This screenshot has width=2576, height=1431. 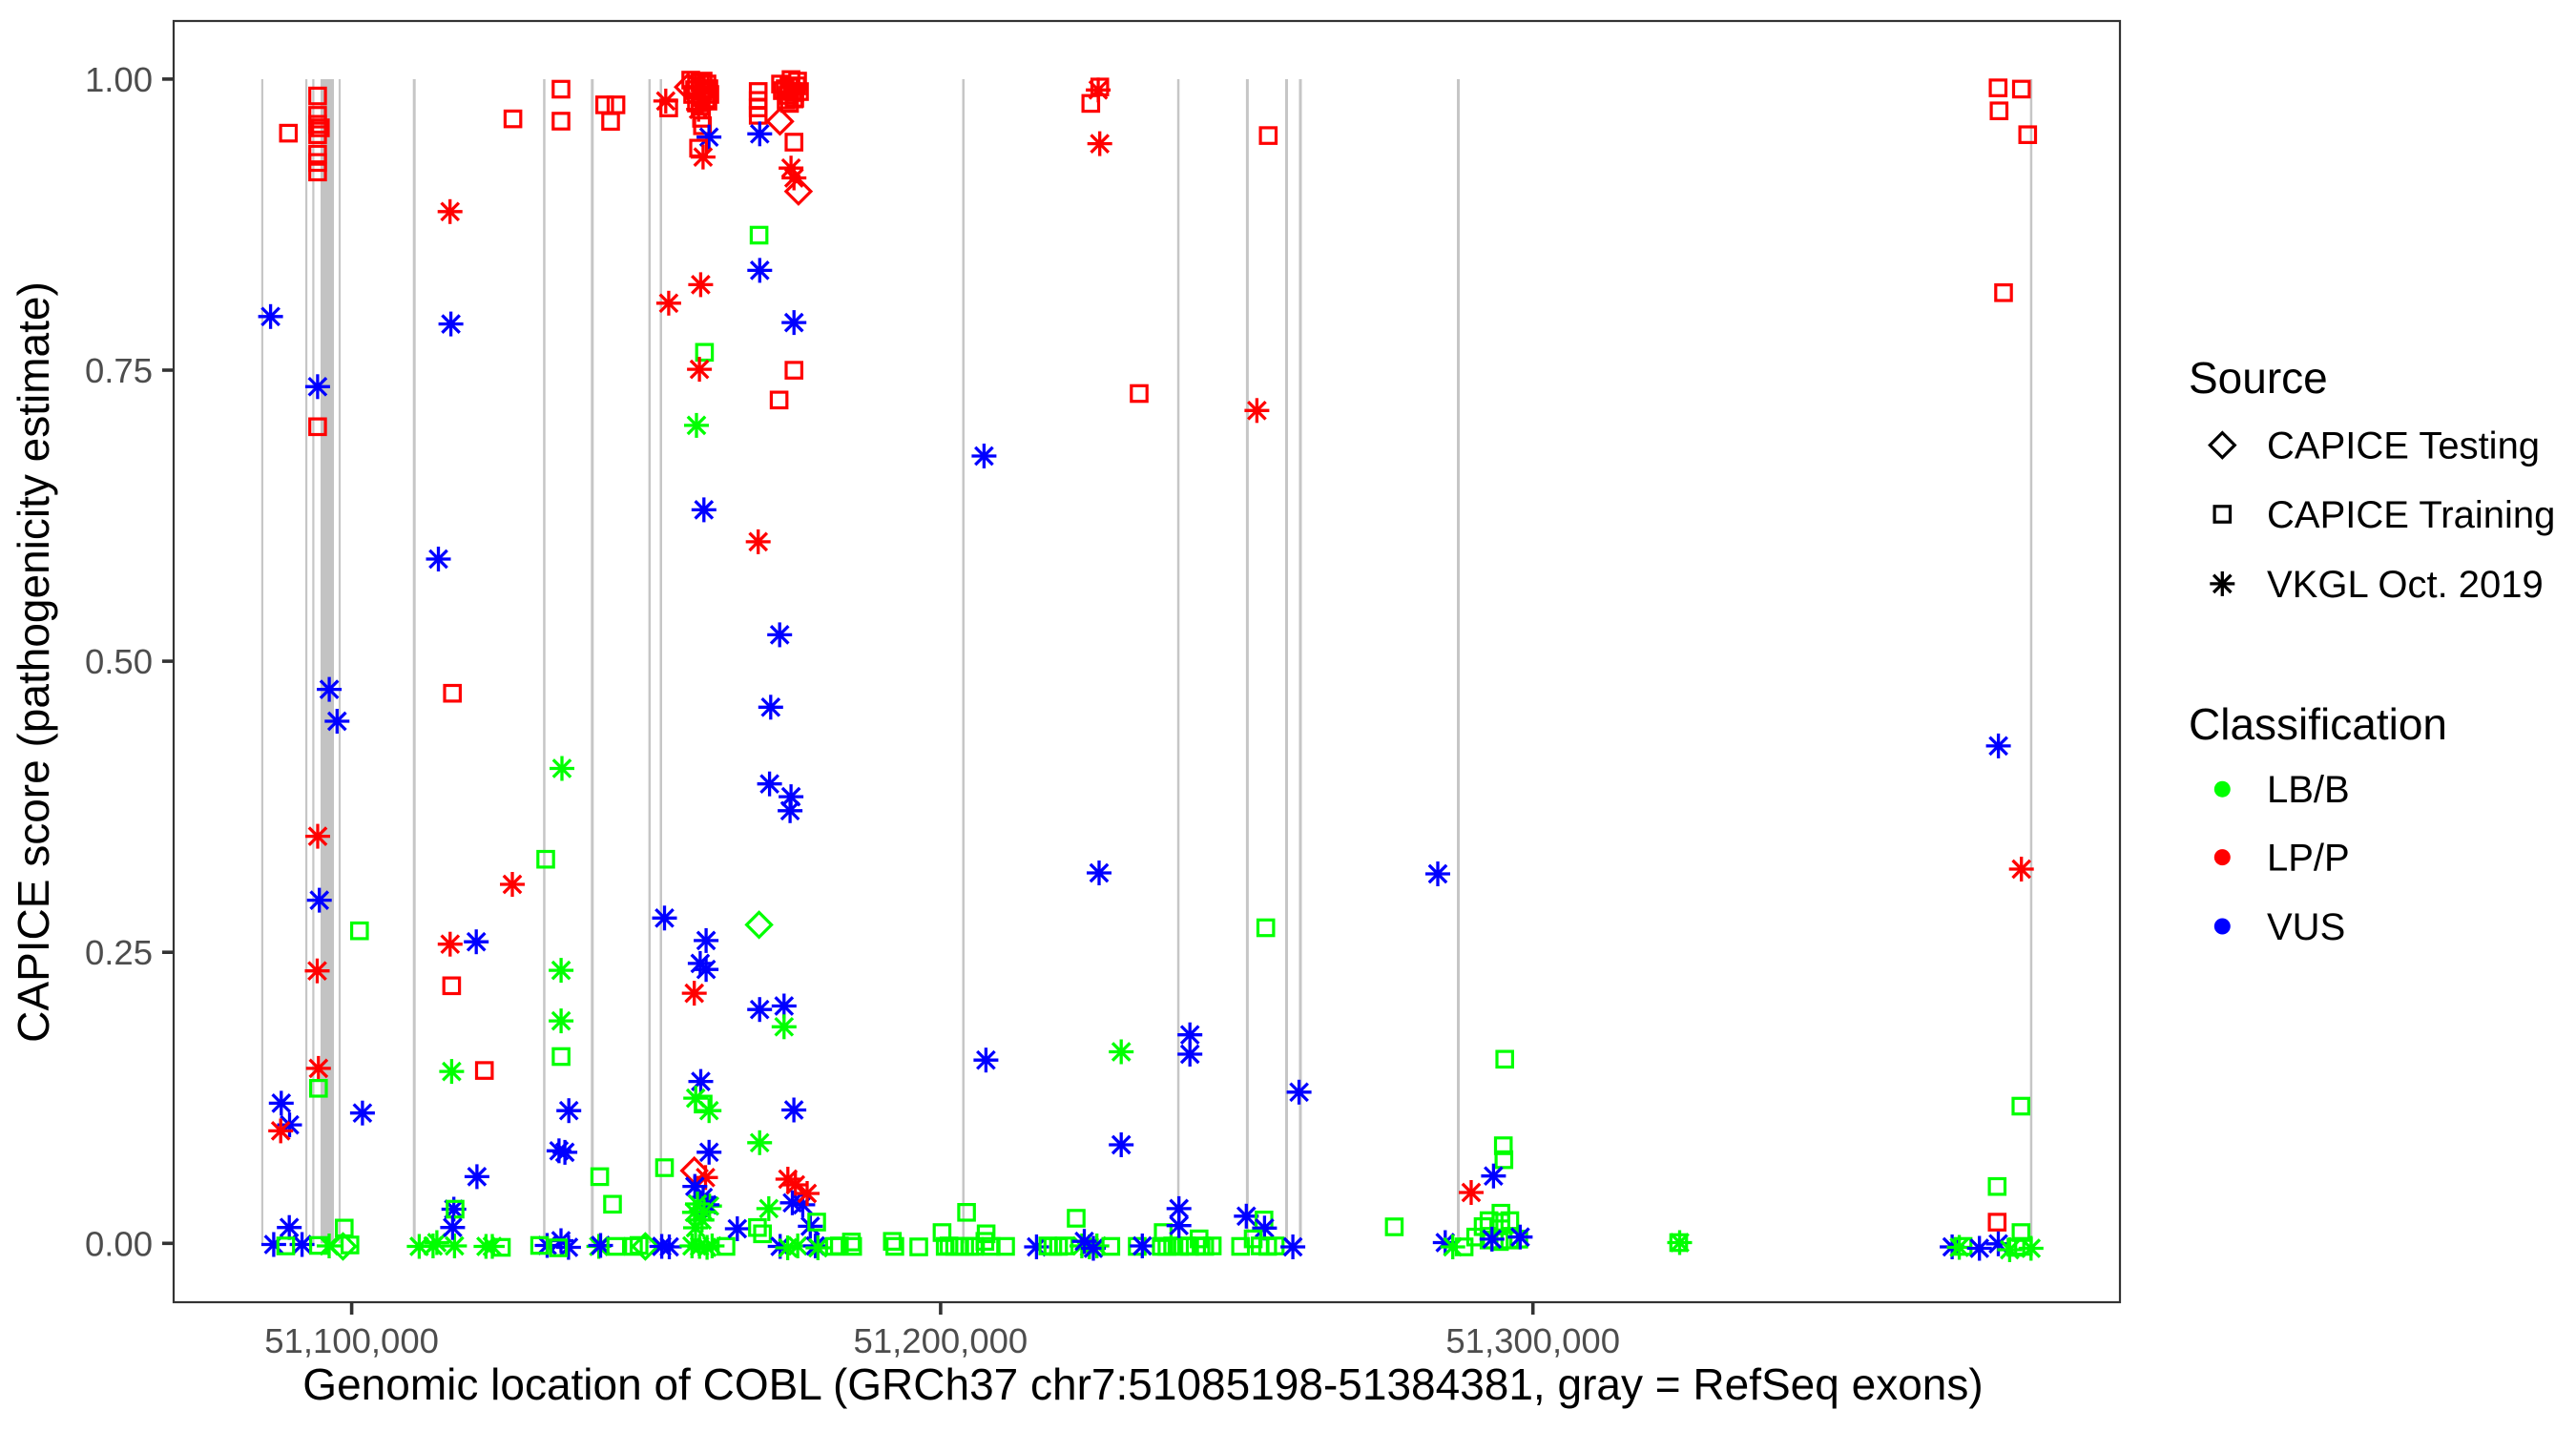 What do you see at coordinates (2308, 790) in the screenshot?
I see `svg-text: LB/B` at bounding box center [2308, 790].